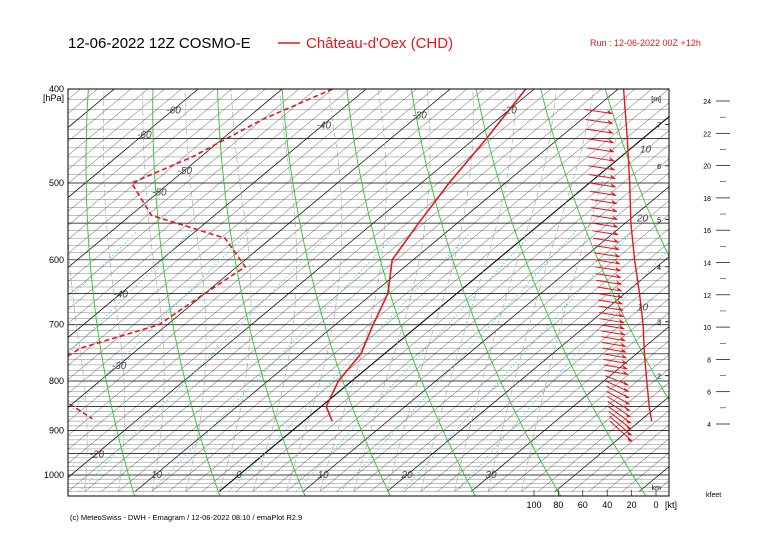 This screenshot has height=541, width=766. I want to click on wind-scale-unit: [kt], so click(671, 505).